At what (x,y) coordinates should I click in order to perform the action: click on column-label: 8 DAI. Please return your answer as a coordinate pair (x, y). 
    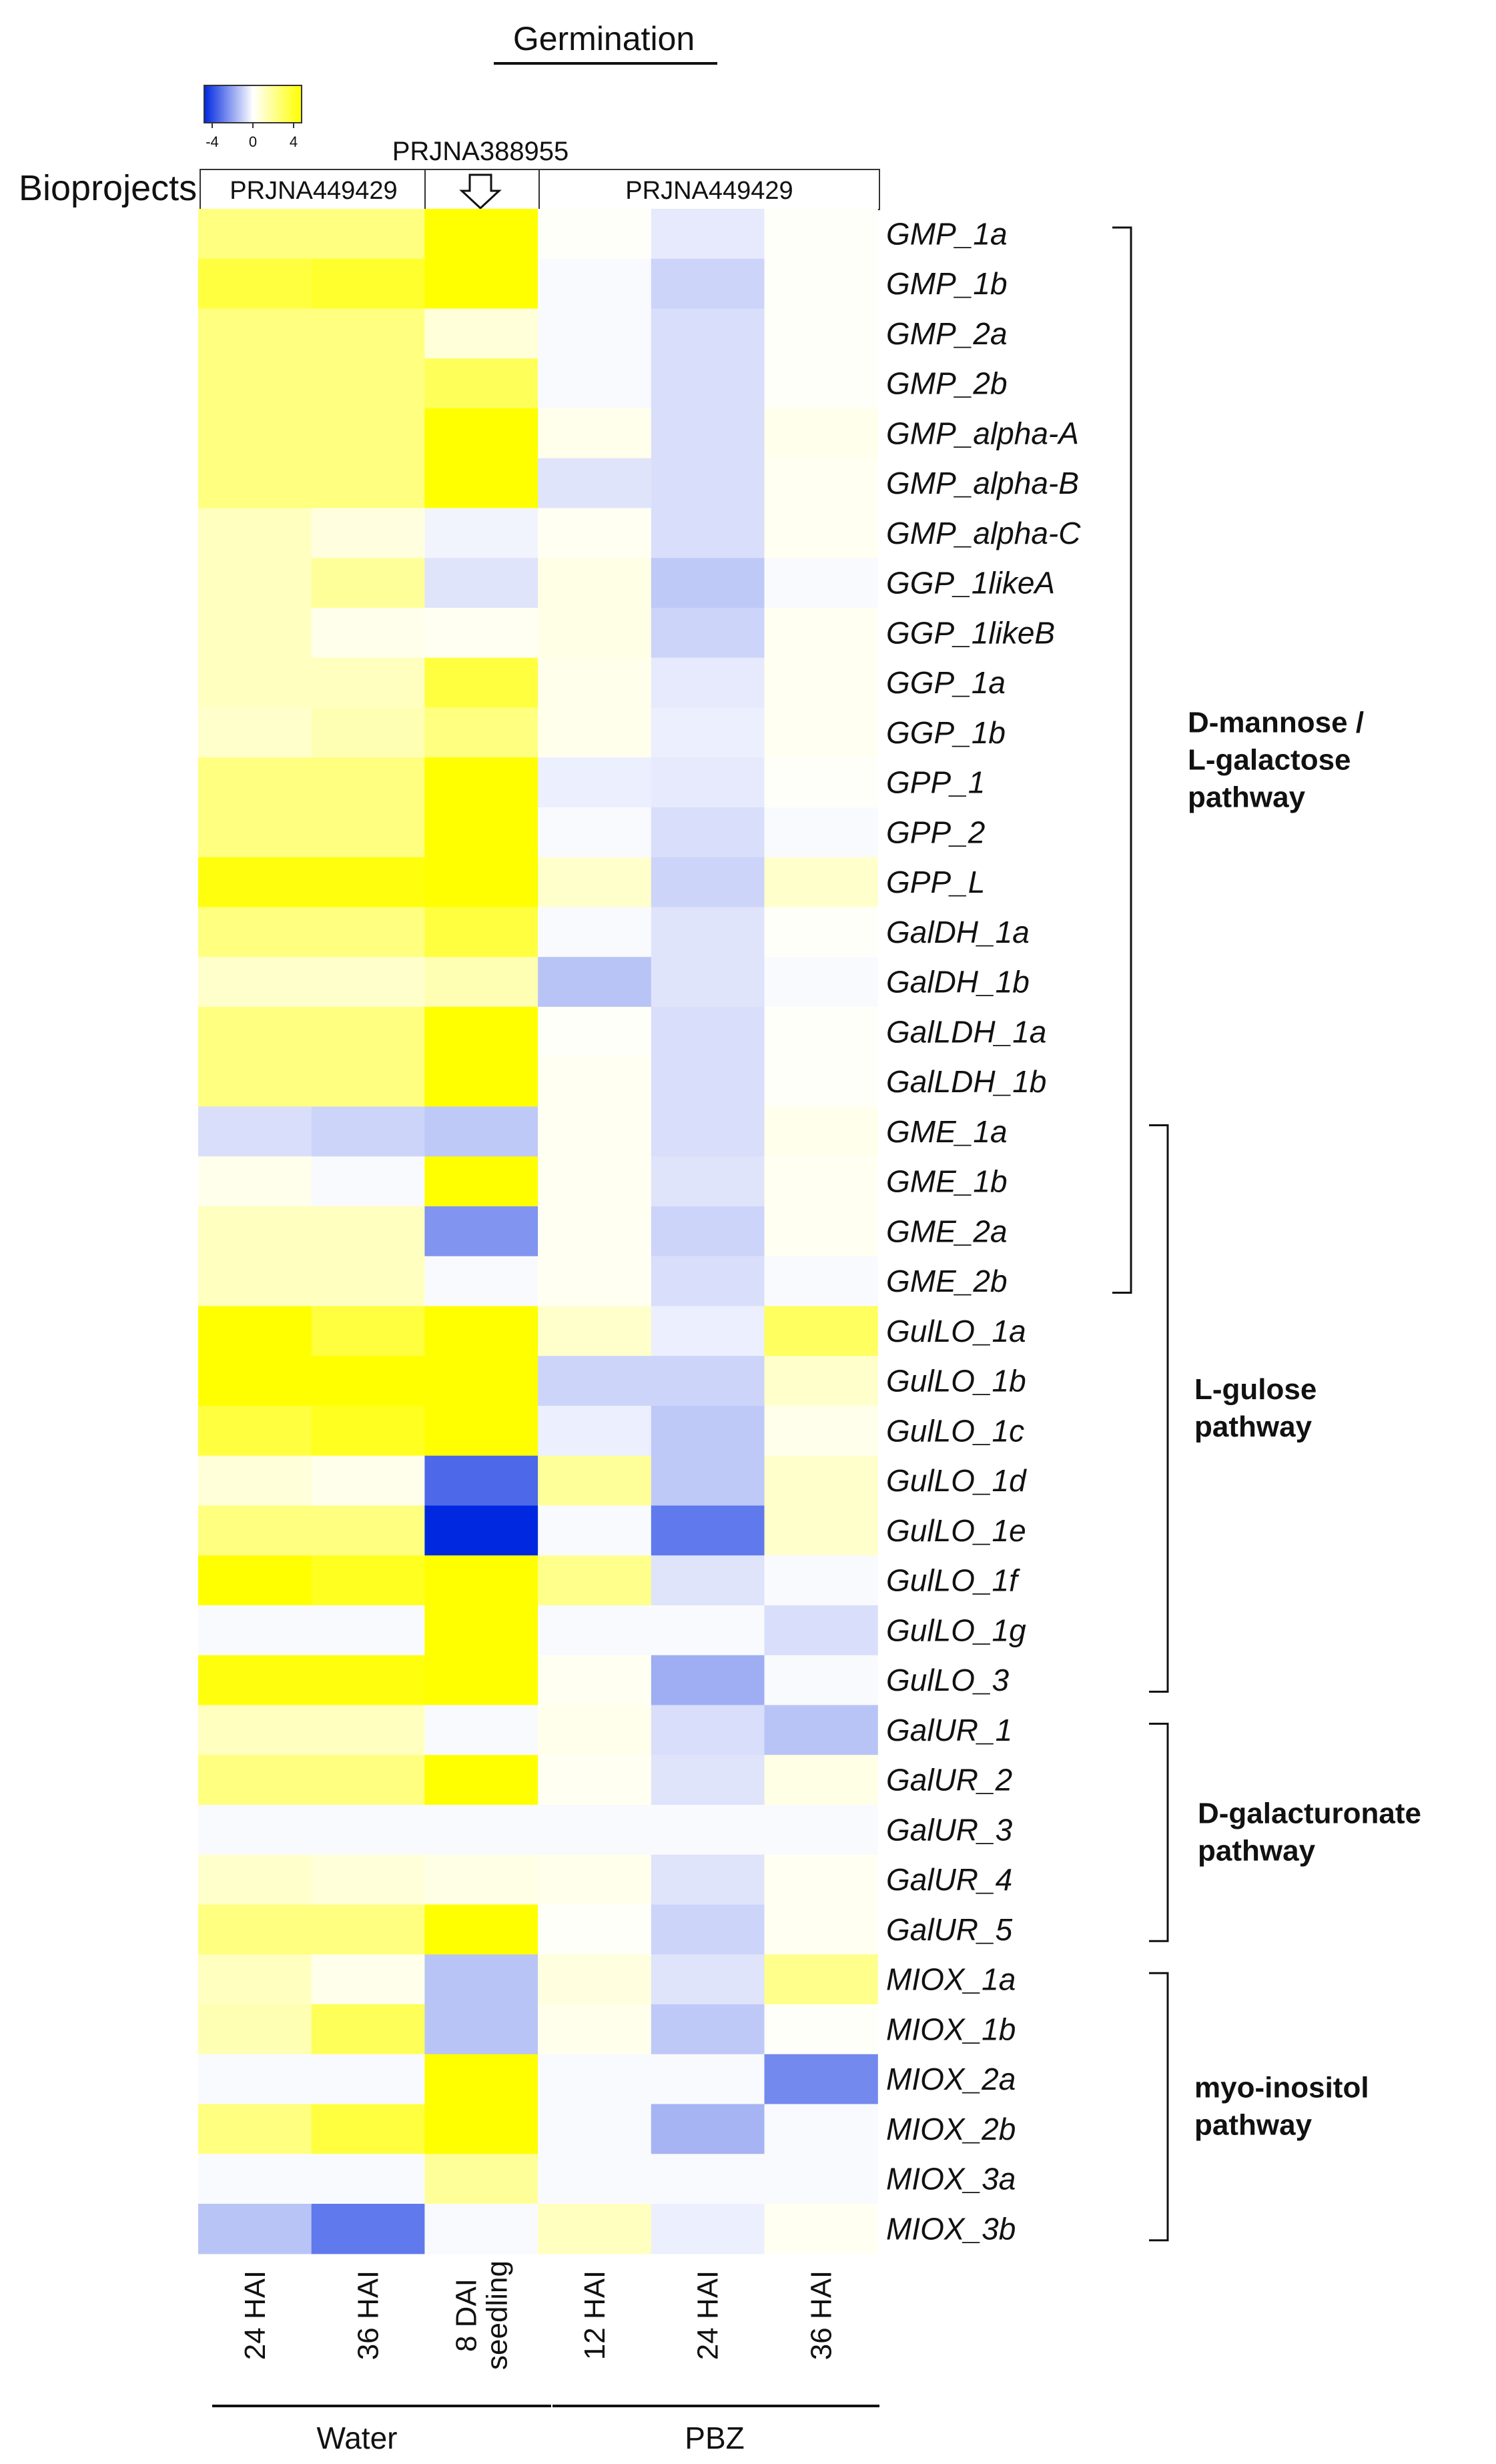
    Looking at the image, I should click on (466, 2315).